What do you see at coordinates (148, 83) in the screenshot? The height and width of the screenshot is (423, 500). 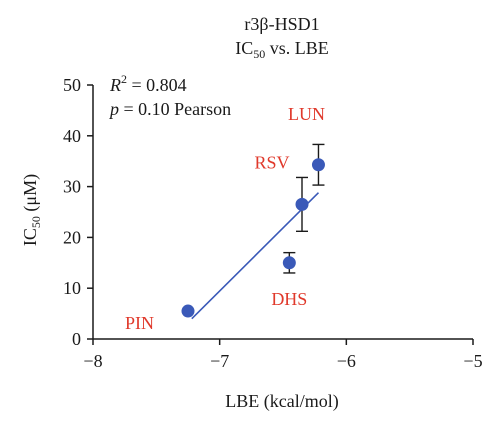 I see `r-squared-annotation: R2 = 0.804` at bounding box center [148, 83].